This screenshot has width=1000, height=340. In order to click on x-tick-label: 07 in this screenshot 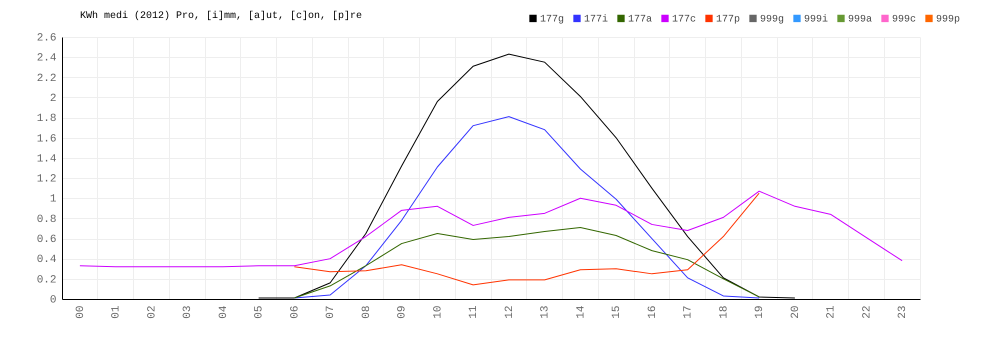, I will do `click(331, 312)`.